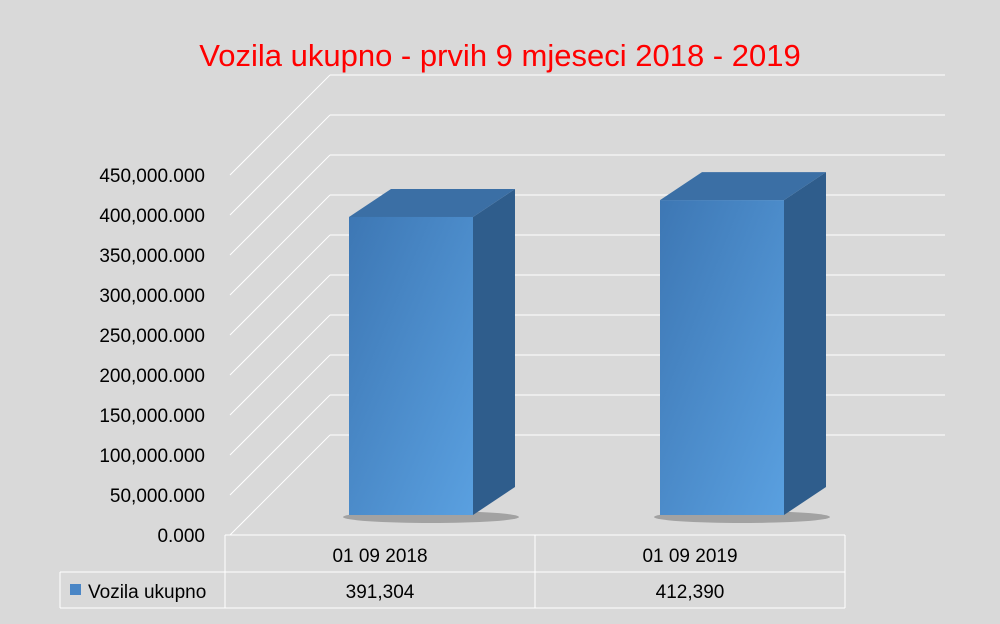 The width and height of the screenshot is (1000, 624). What do you see at coordinates (157, 496) in the screenshot?
I see `y-tick-label: 50,000.000` at bounding box center [157, 496].